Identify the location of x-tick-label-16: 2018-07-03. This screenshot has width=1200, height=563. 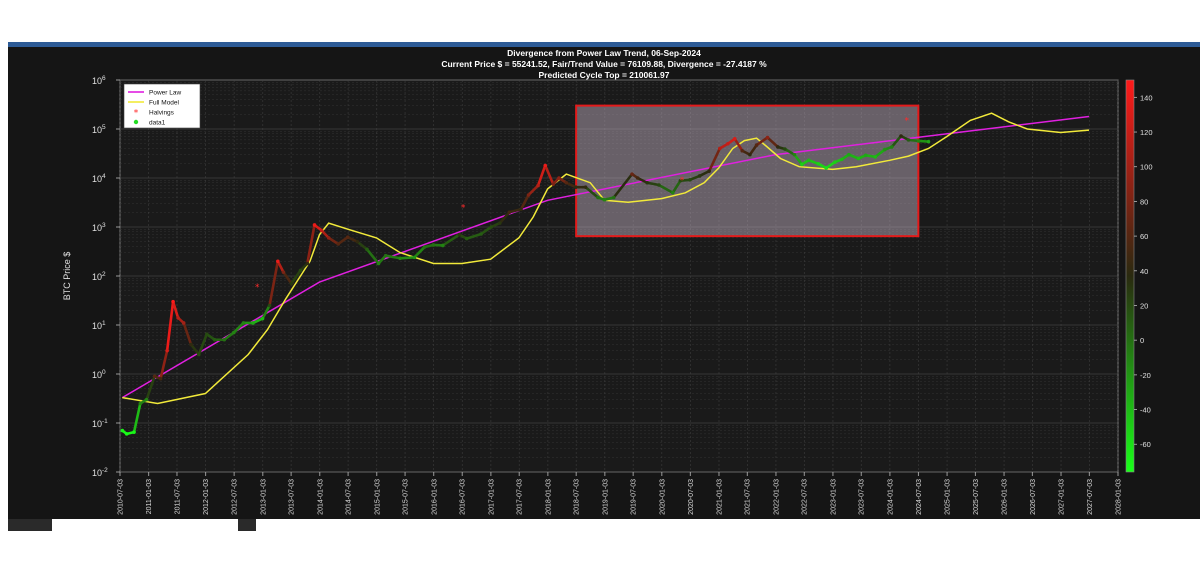
(577, 497).